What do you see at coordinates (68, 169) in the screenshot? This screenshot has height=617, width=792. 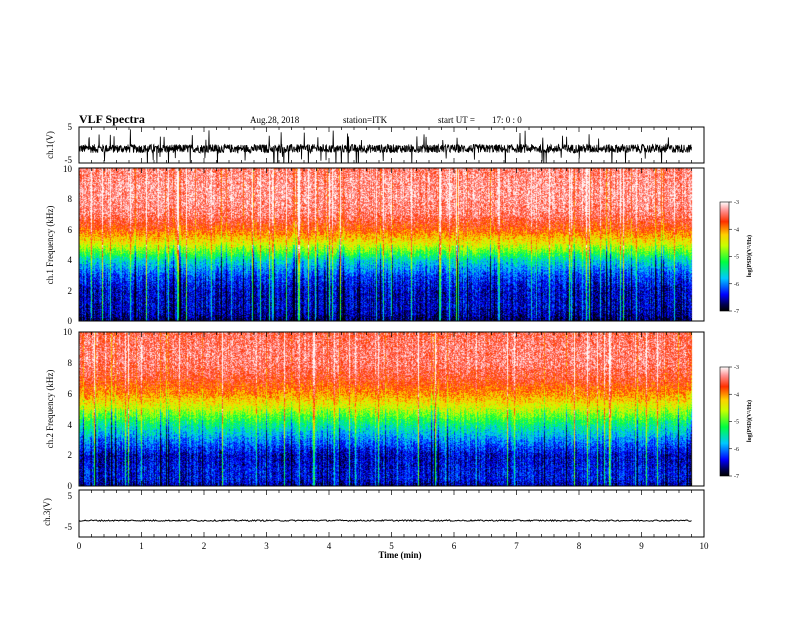 I see `ch1-freq-tick-10: 10` at bounding box center [68, 169].